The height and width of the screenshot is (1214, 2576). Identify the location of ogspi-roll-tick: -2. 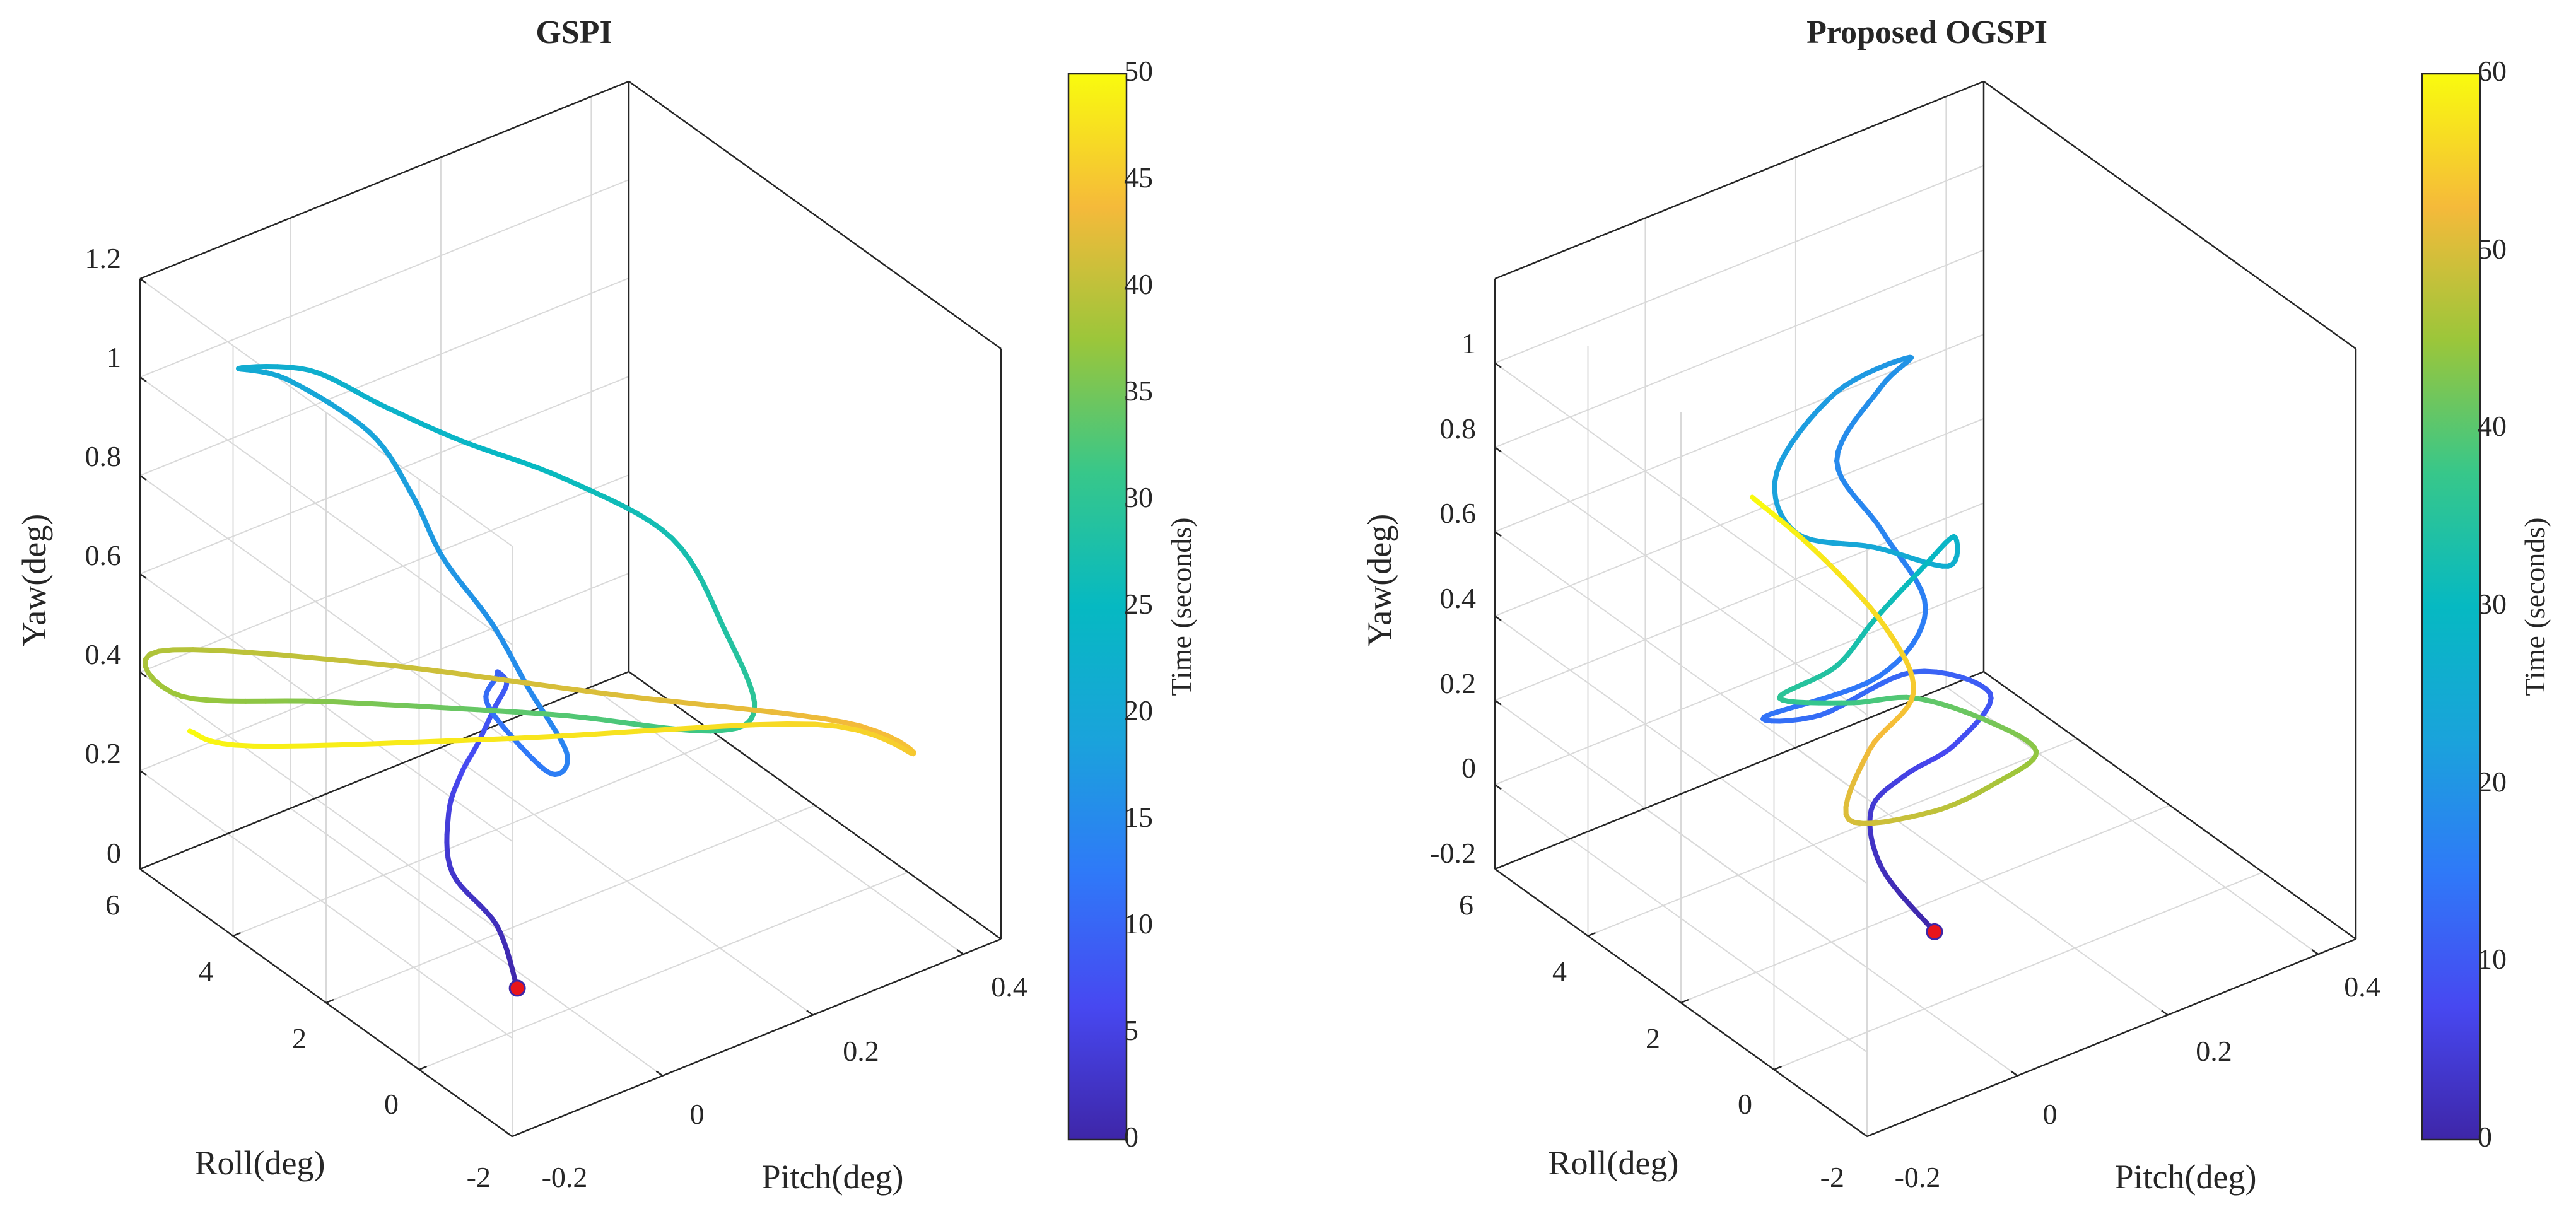
(1832, 1177).